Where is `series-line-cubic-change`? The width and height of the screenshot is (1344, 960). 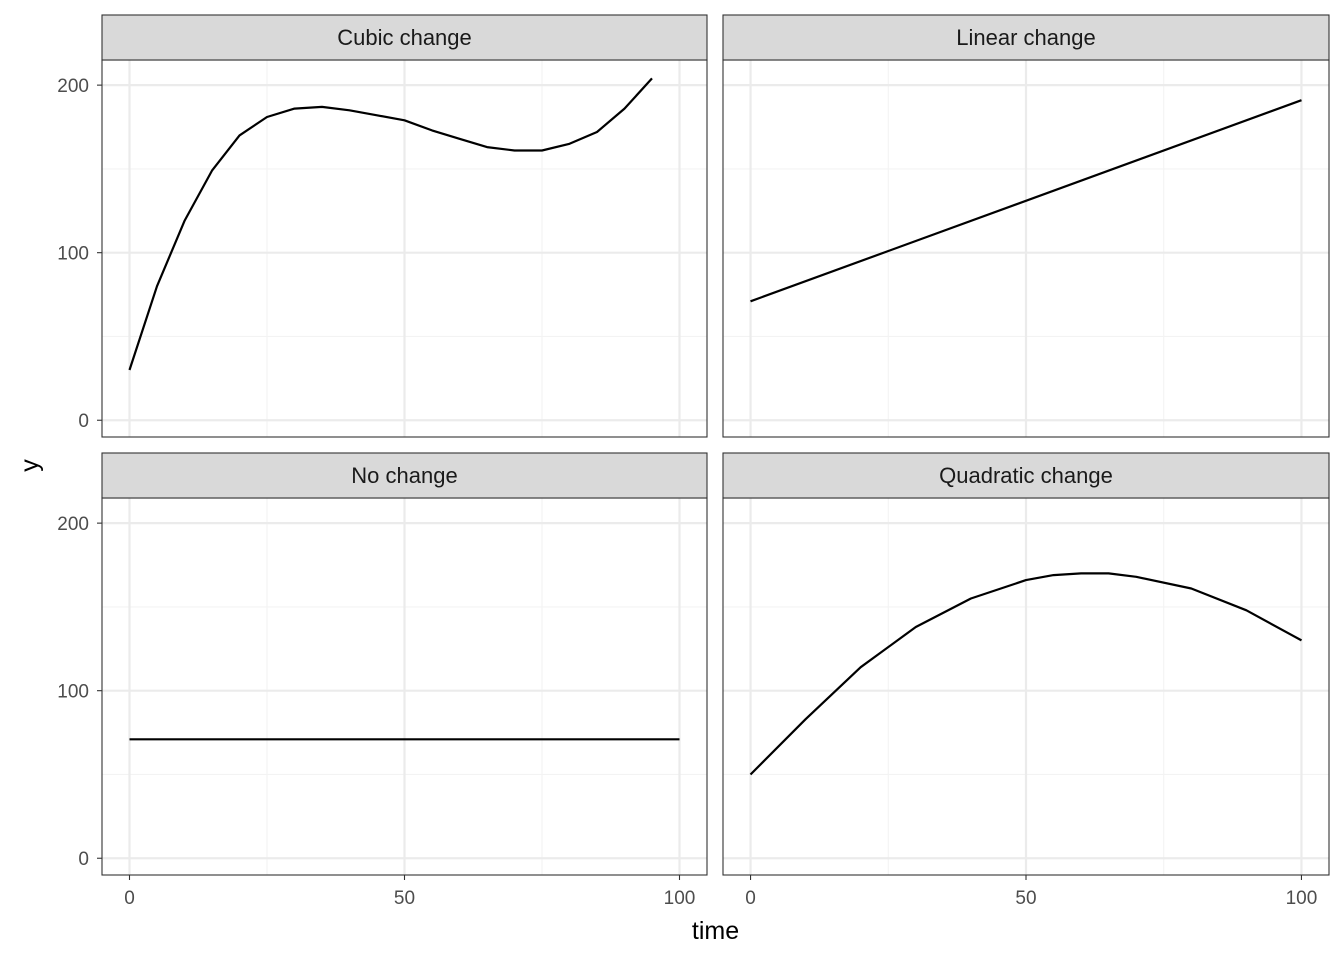 series-line-cubic-change is located at coordinates (390, 224).